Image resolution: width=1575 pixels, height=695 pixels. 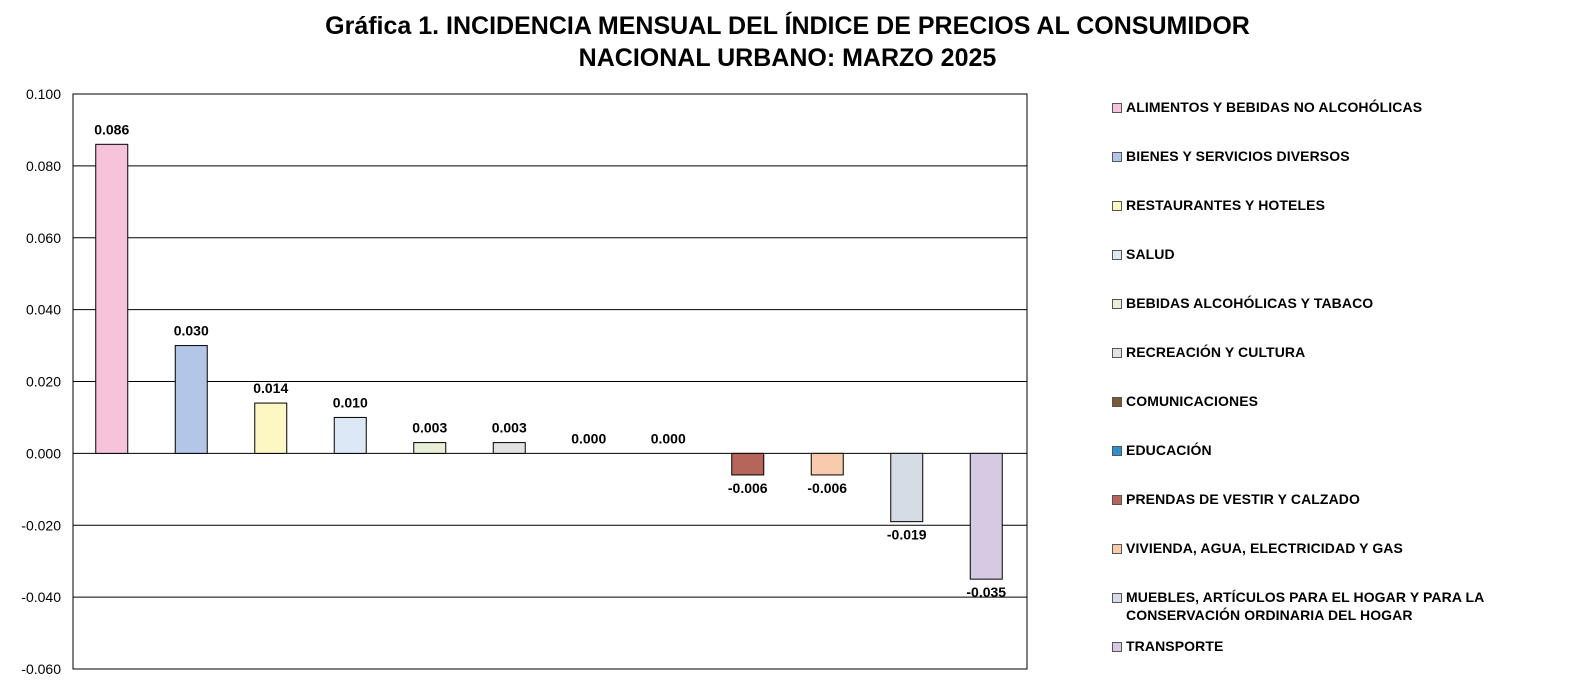 I want to click on legend-label: PRENDAS DE VESTIR Y CALZADO, so click(x=1243, y=499).